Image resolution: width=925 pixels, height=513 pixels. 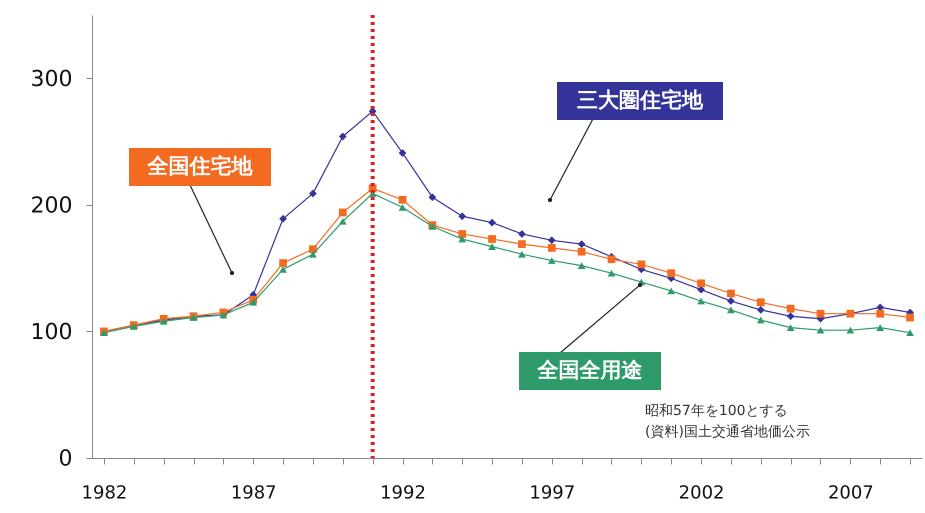 I want to click on x-tick-label: 2002, so click(x=701, y=493).